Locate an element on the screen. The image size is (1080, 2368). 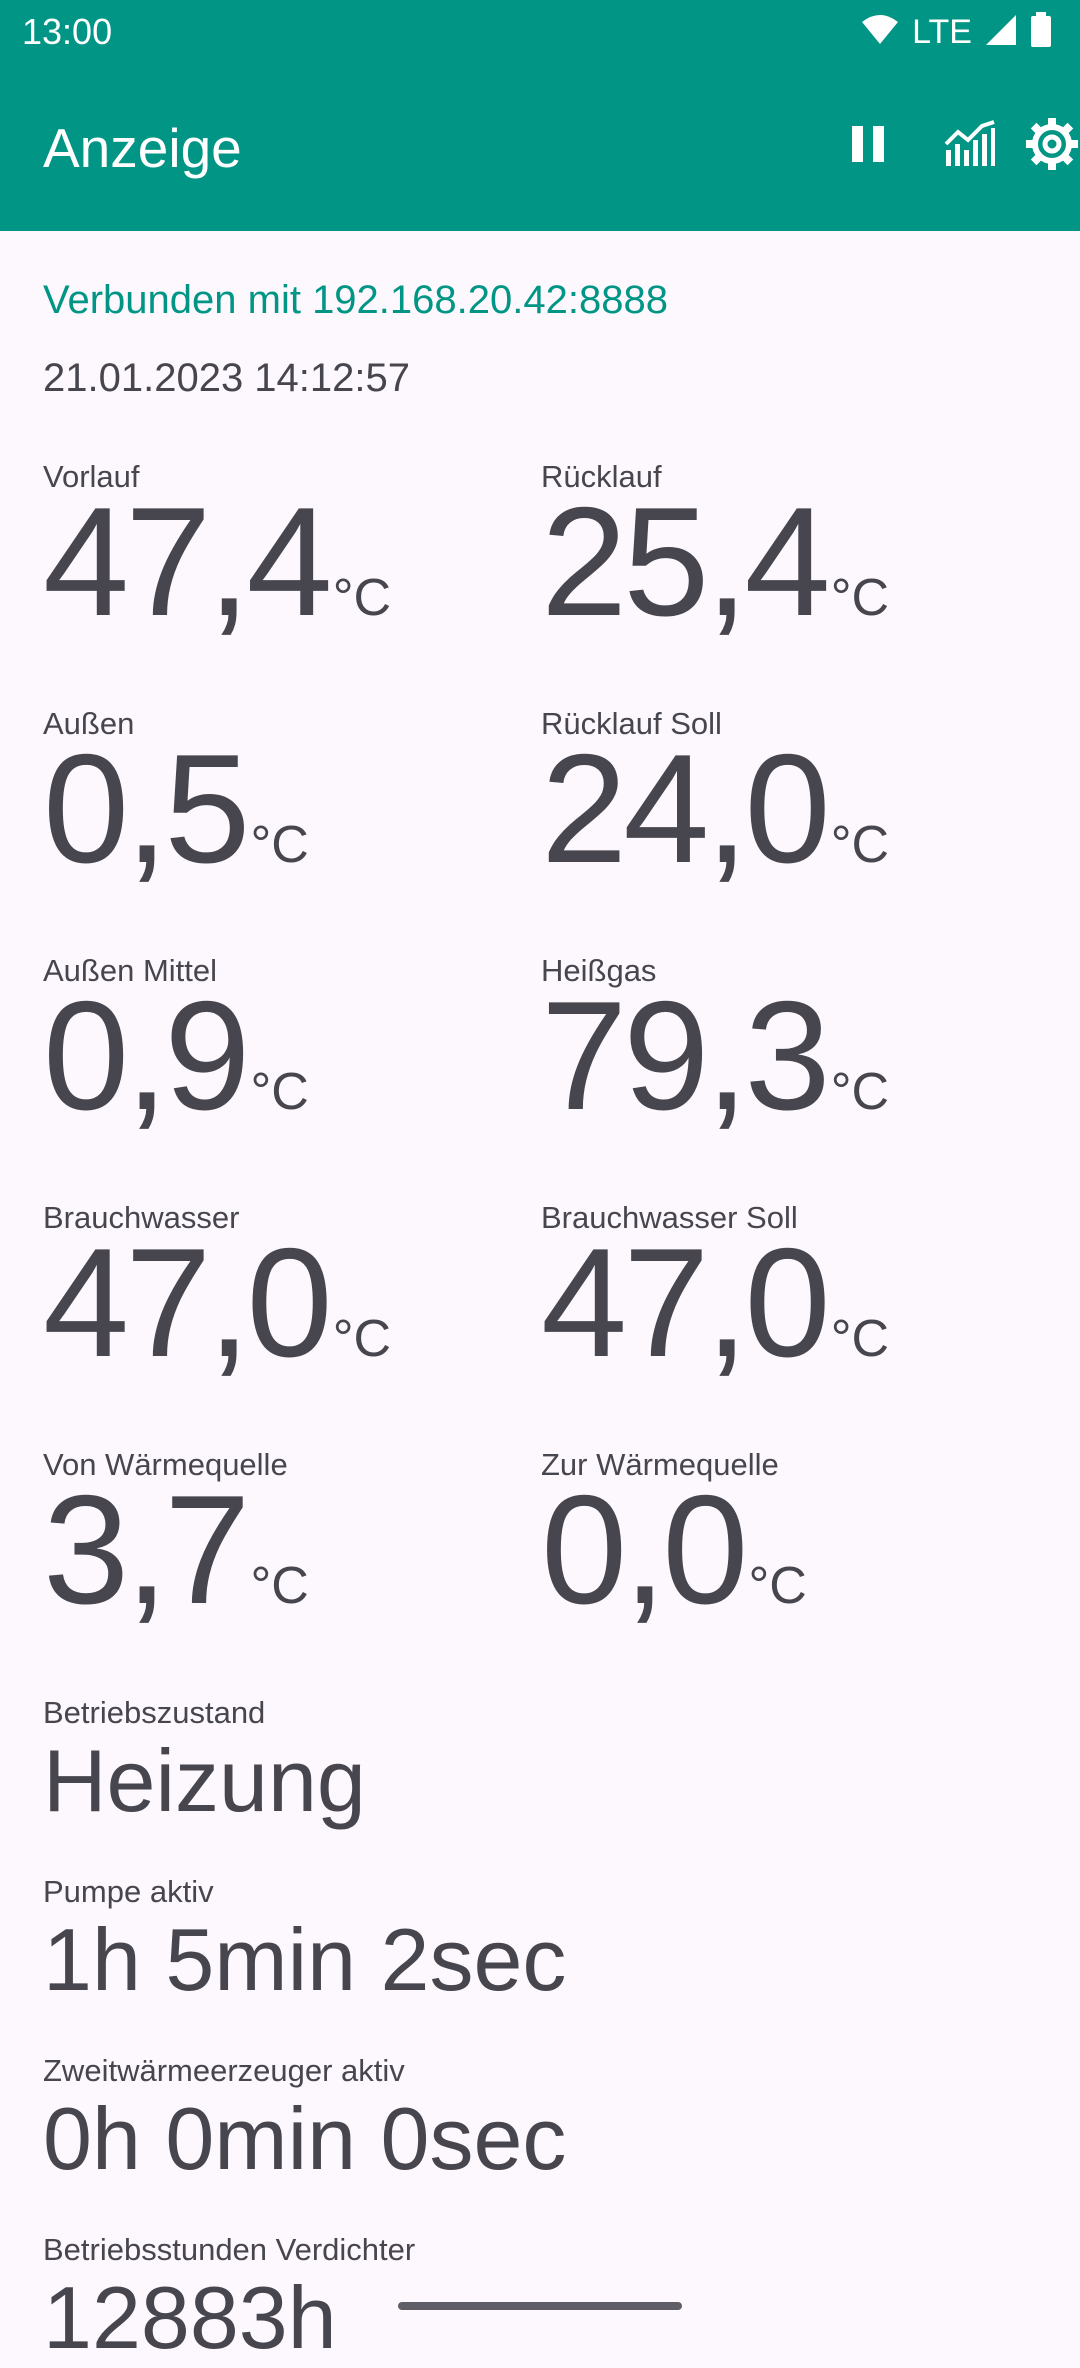
reading-value: 3,7°C is located at coordinates (283, 1549).